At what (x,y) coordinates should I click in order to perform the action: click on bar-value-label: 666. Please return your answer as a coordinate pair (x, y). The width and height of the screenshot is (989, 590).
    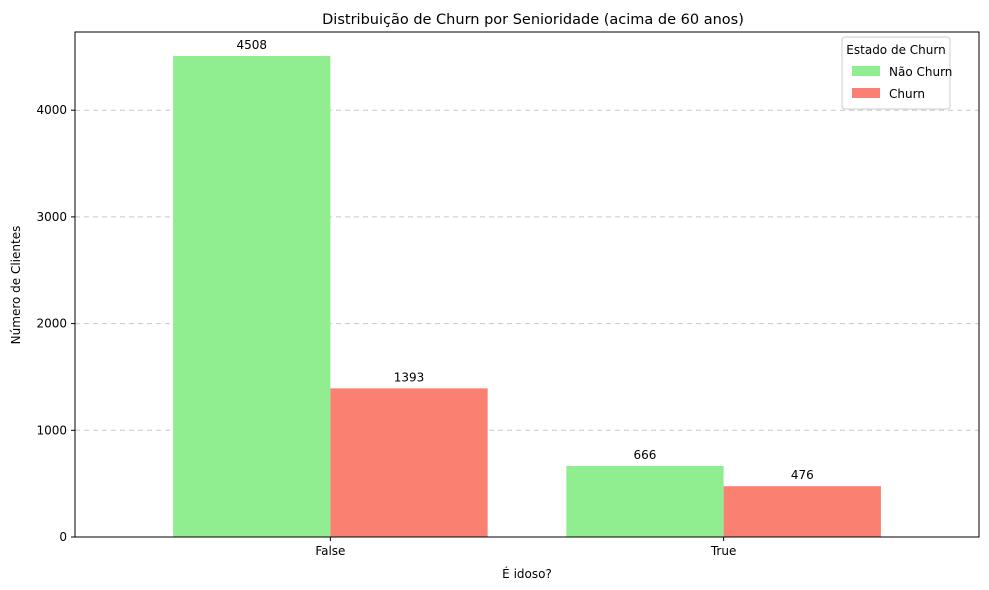
    Looking at the image, I should click on (645, 455).